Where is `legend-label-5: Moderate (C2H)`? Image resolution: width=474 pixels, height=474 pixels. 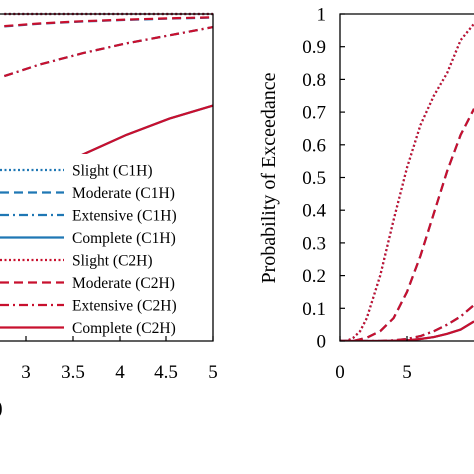 legend-label-5: Moderate (C2H) is located at coordinates (123, 283).